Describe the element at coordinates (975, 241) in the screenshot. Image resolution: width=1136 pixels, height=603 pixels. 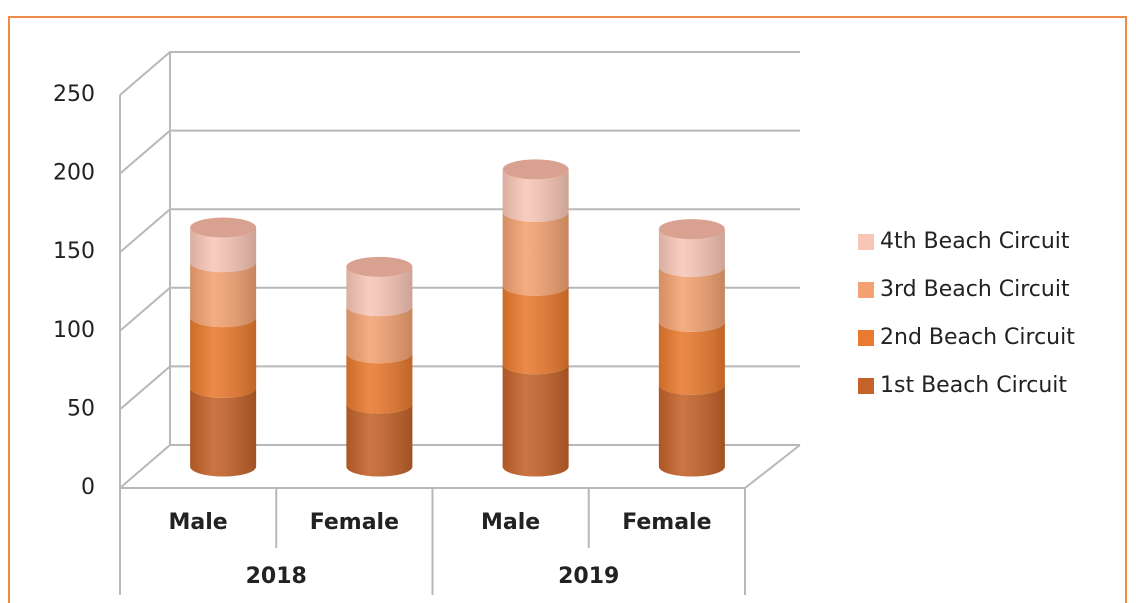
I see `legend-label: 4th Beach Circuit` at that location.